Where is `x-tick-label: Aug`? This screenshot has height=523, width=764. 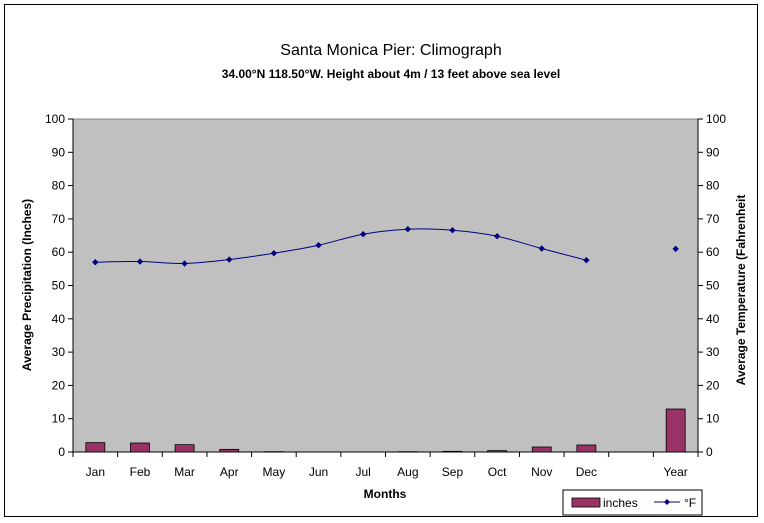
x-tick-label: Aug is located at coordinates (407, 472).